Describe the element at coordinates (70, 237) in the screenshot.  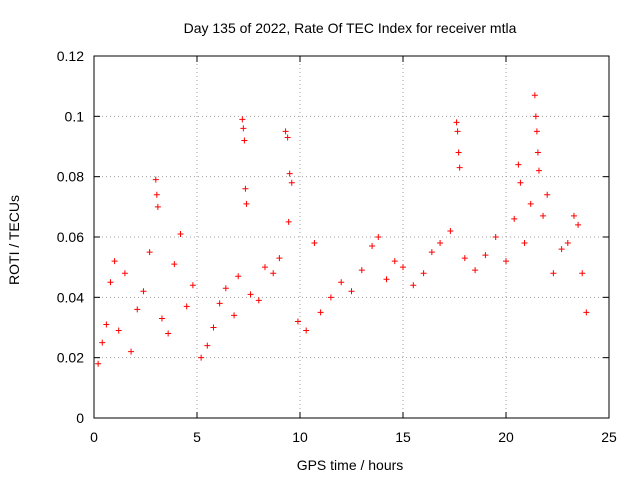
I see `y-tick-label: 0.06` at that location.